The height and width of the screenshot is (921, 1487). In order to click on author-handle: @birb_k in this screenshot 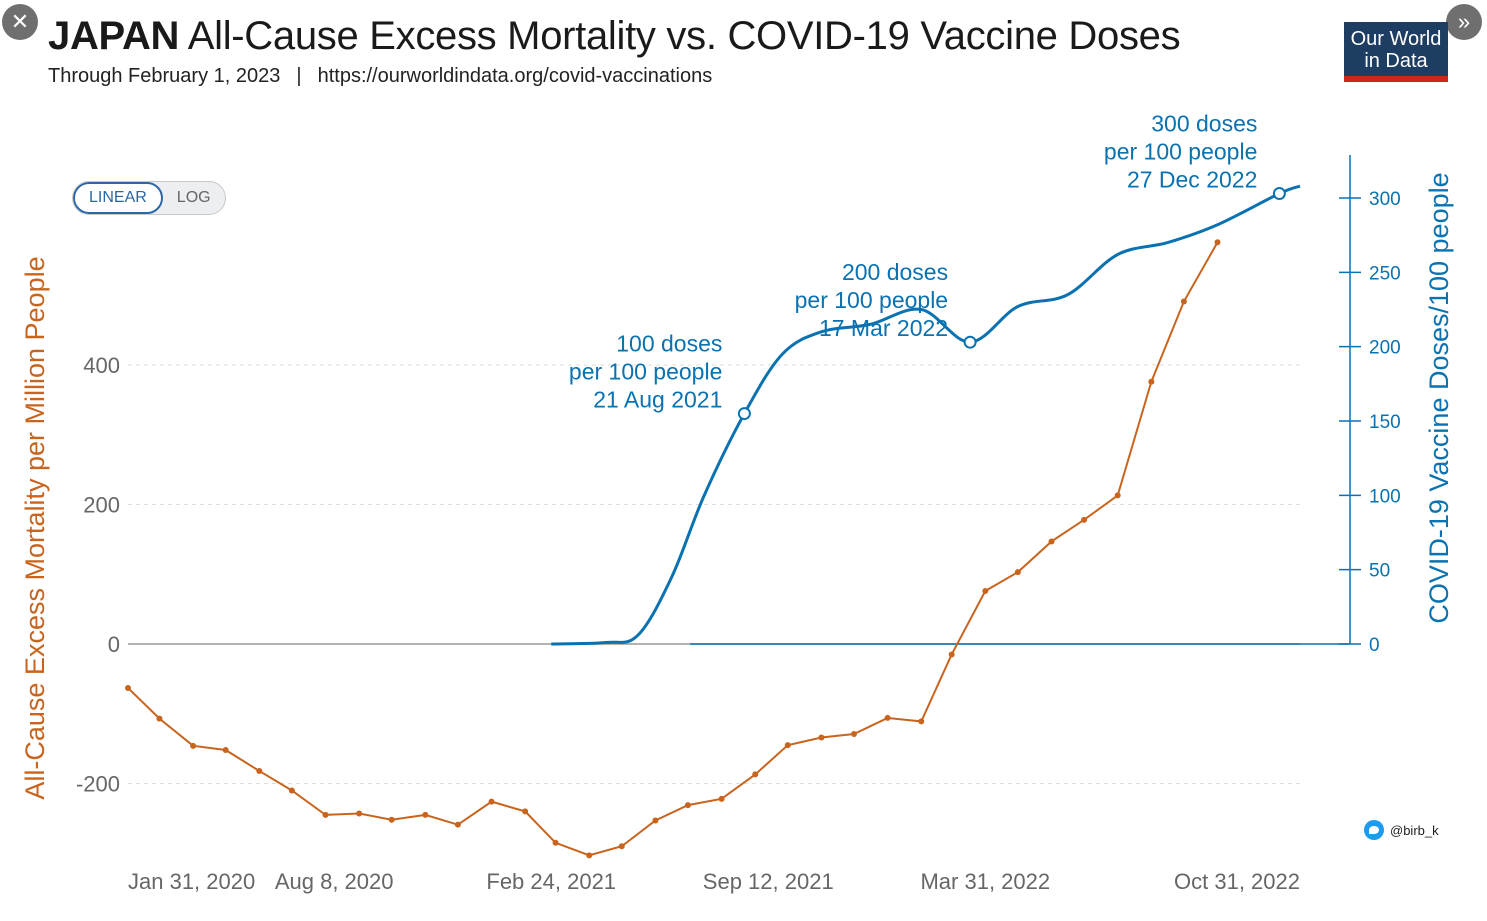, I will do `click(1414, 830)`.